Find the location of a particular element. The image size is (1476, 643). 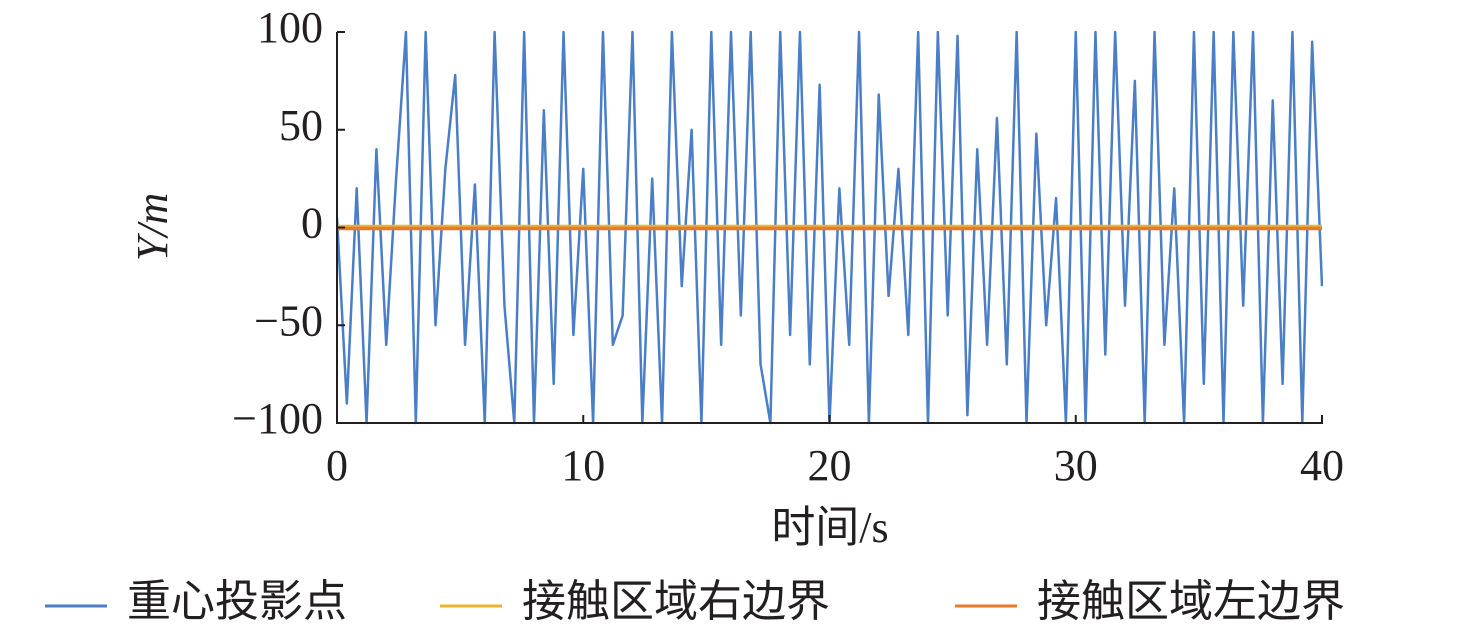

x-tick-label: 10 is located at coordinates (583, 465).